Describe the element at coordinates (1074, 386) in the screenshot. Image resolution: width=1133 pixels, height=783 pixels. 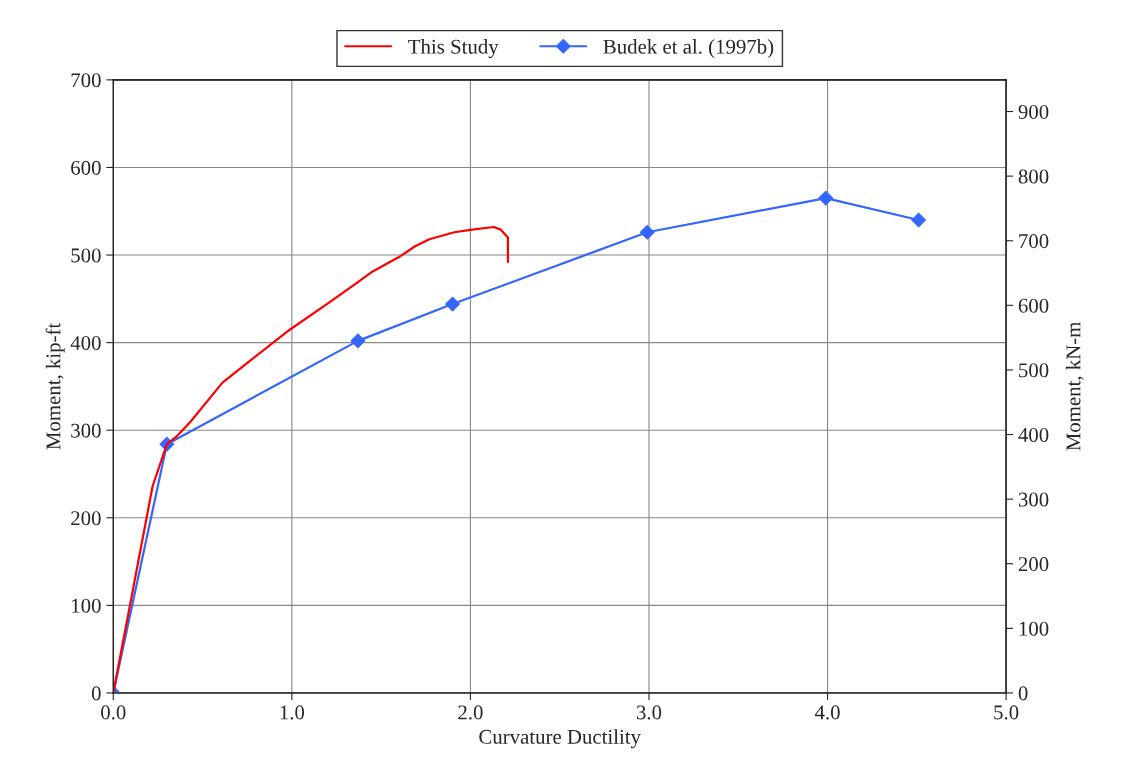
I see `y2-axis-title: Moment, kN-m` at that location.